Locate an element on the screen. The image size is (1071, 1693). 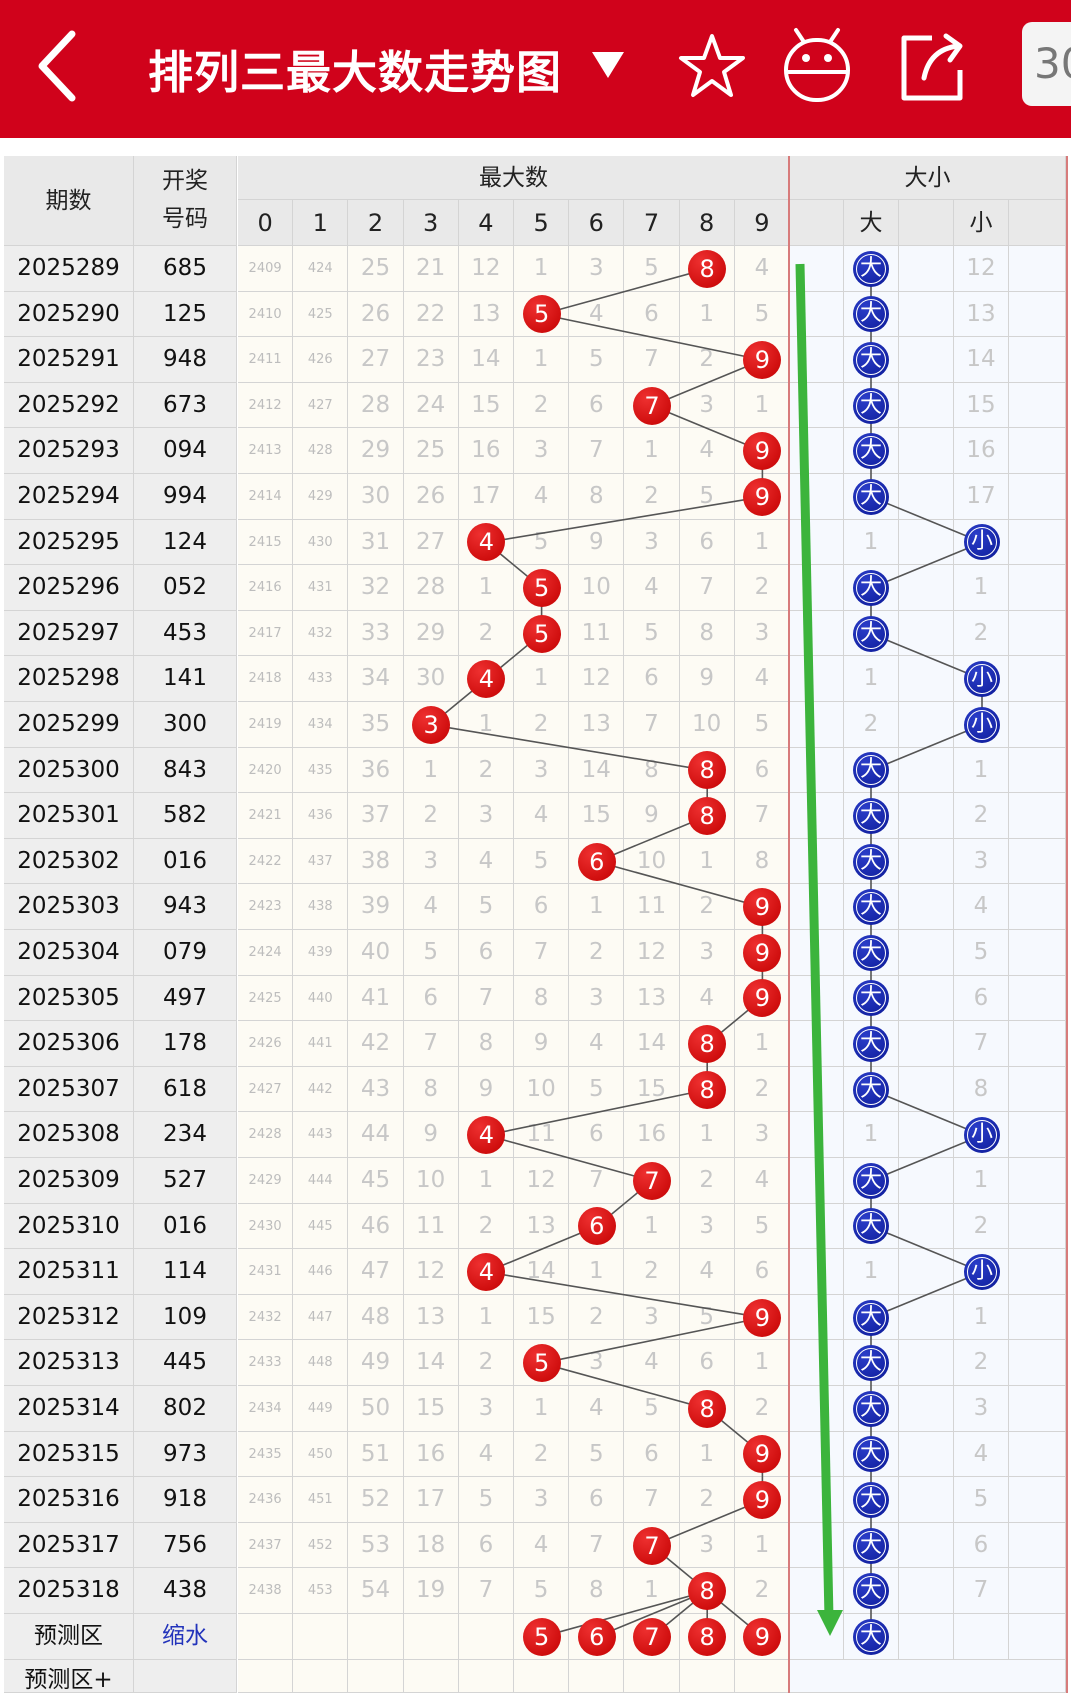
miss-cell-digit-7: 15 is located at coordinates (652, 1089).